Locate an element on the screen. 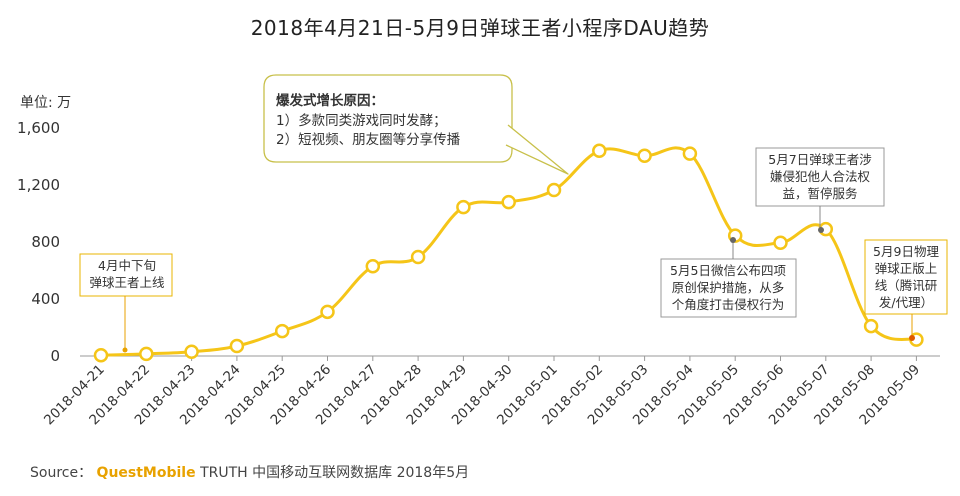 This screenshot has height=496, width=960. y-tick-label: 0 is located at coordinates (55, 356).